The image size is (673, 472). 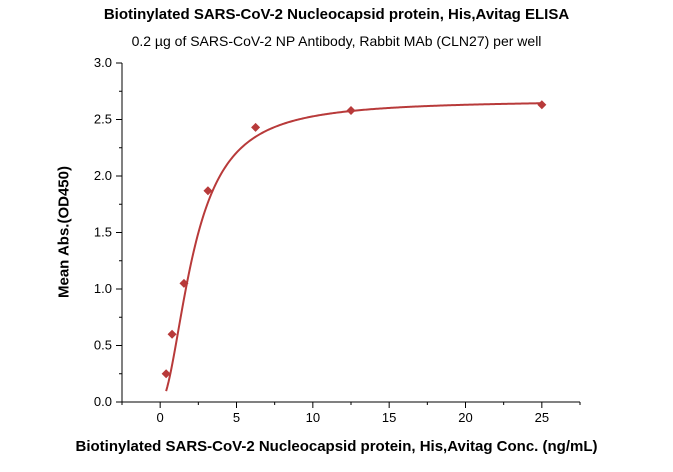 I want to click on y-tick-label: 2.5, so click(x=103, y=119).